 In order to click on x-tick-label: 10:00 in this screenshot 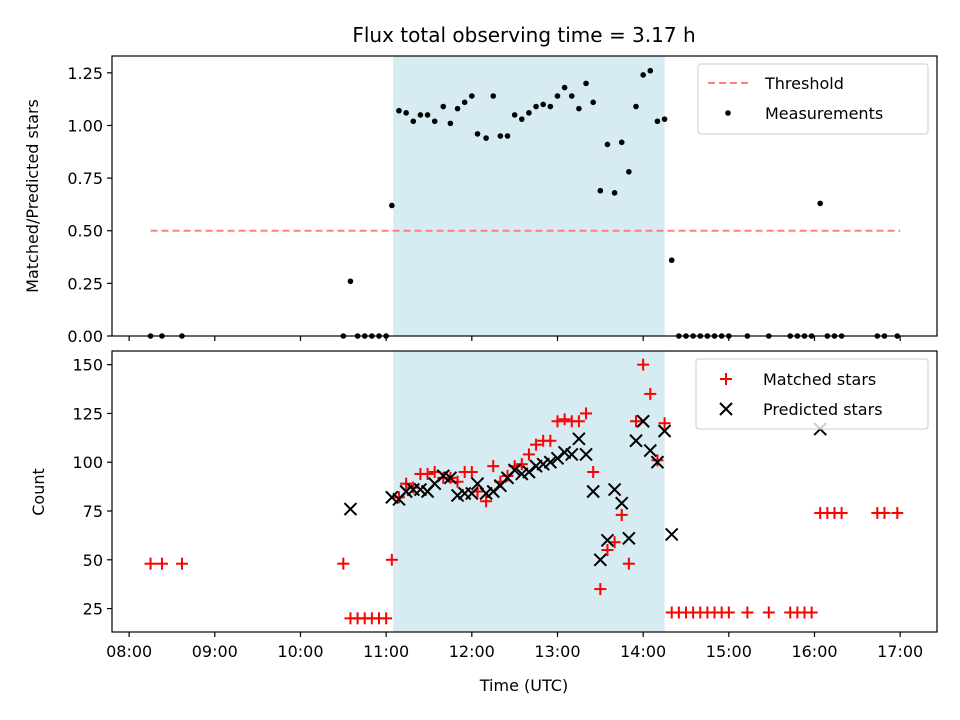, I will do `click(300, 651)`.